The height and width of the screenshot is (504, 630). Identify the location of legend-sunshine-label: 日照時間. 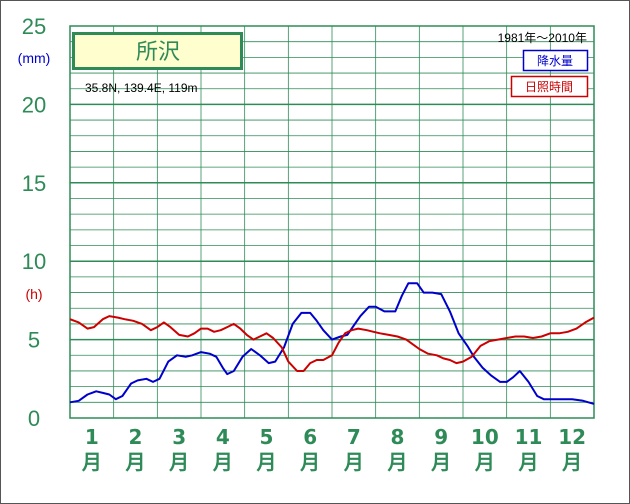
(549, 87).